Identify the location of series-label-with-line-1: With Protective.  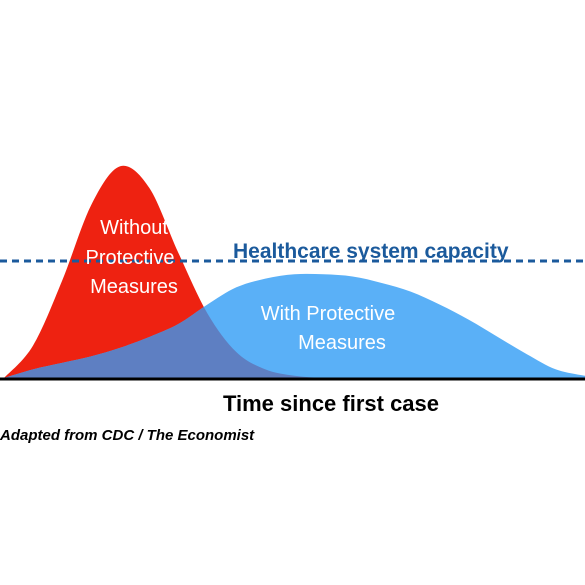
(328, 314).